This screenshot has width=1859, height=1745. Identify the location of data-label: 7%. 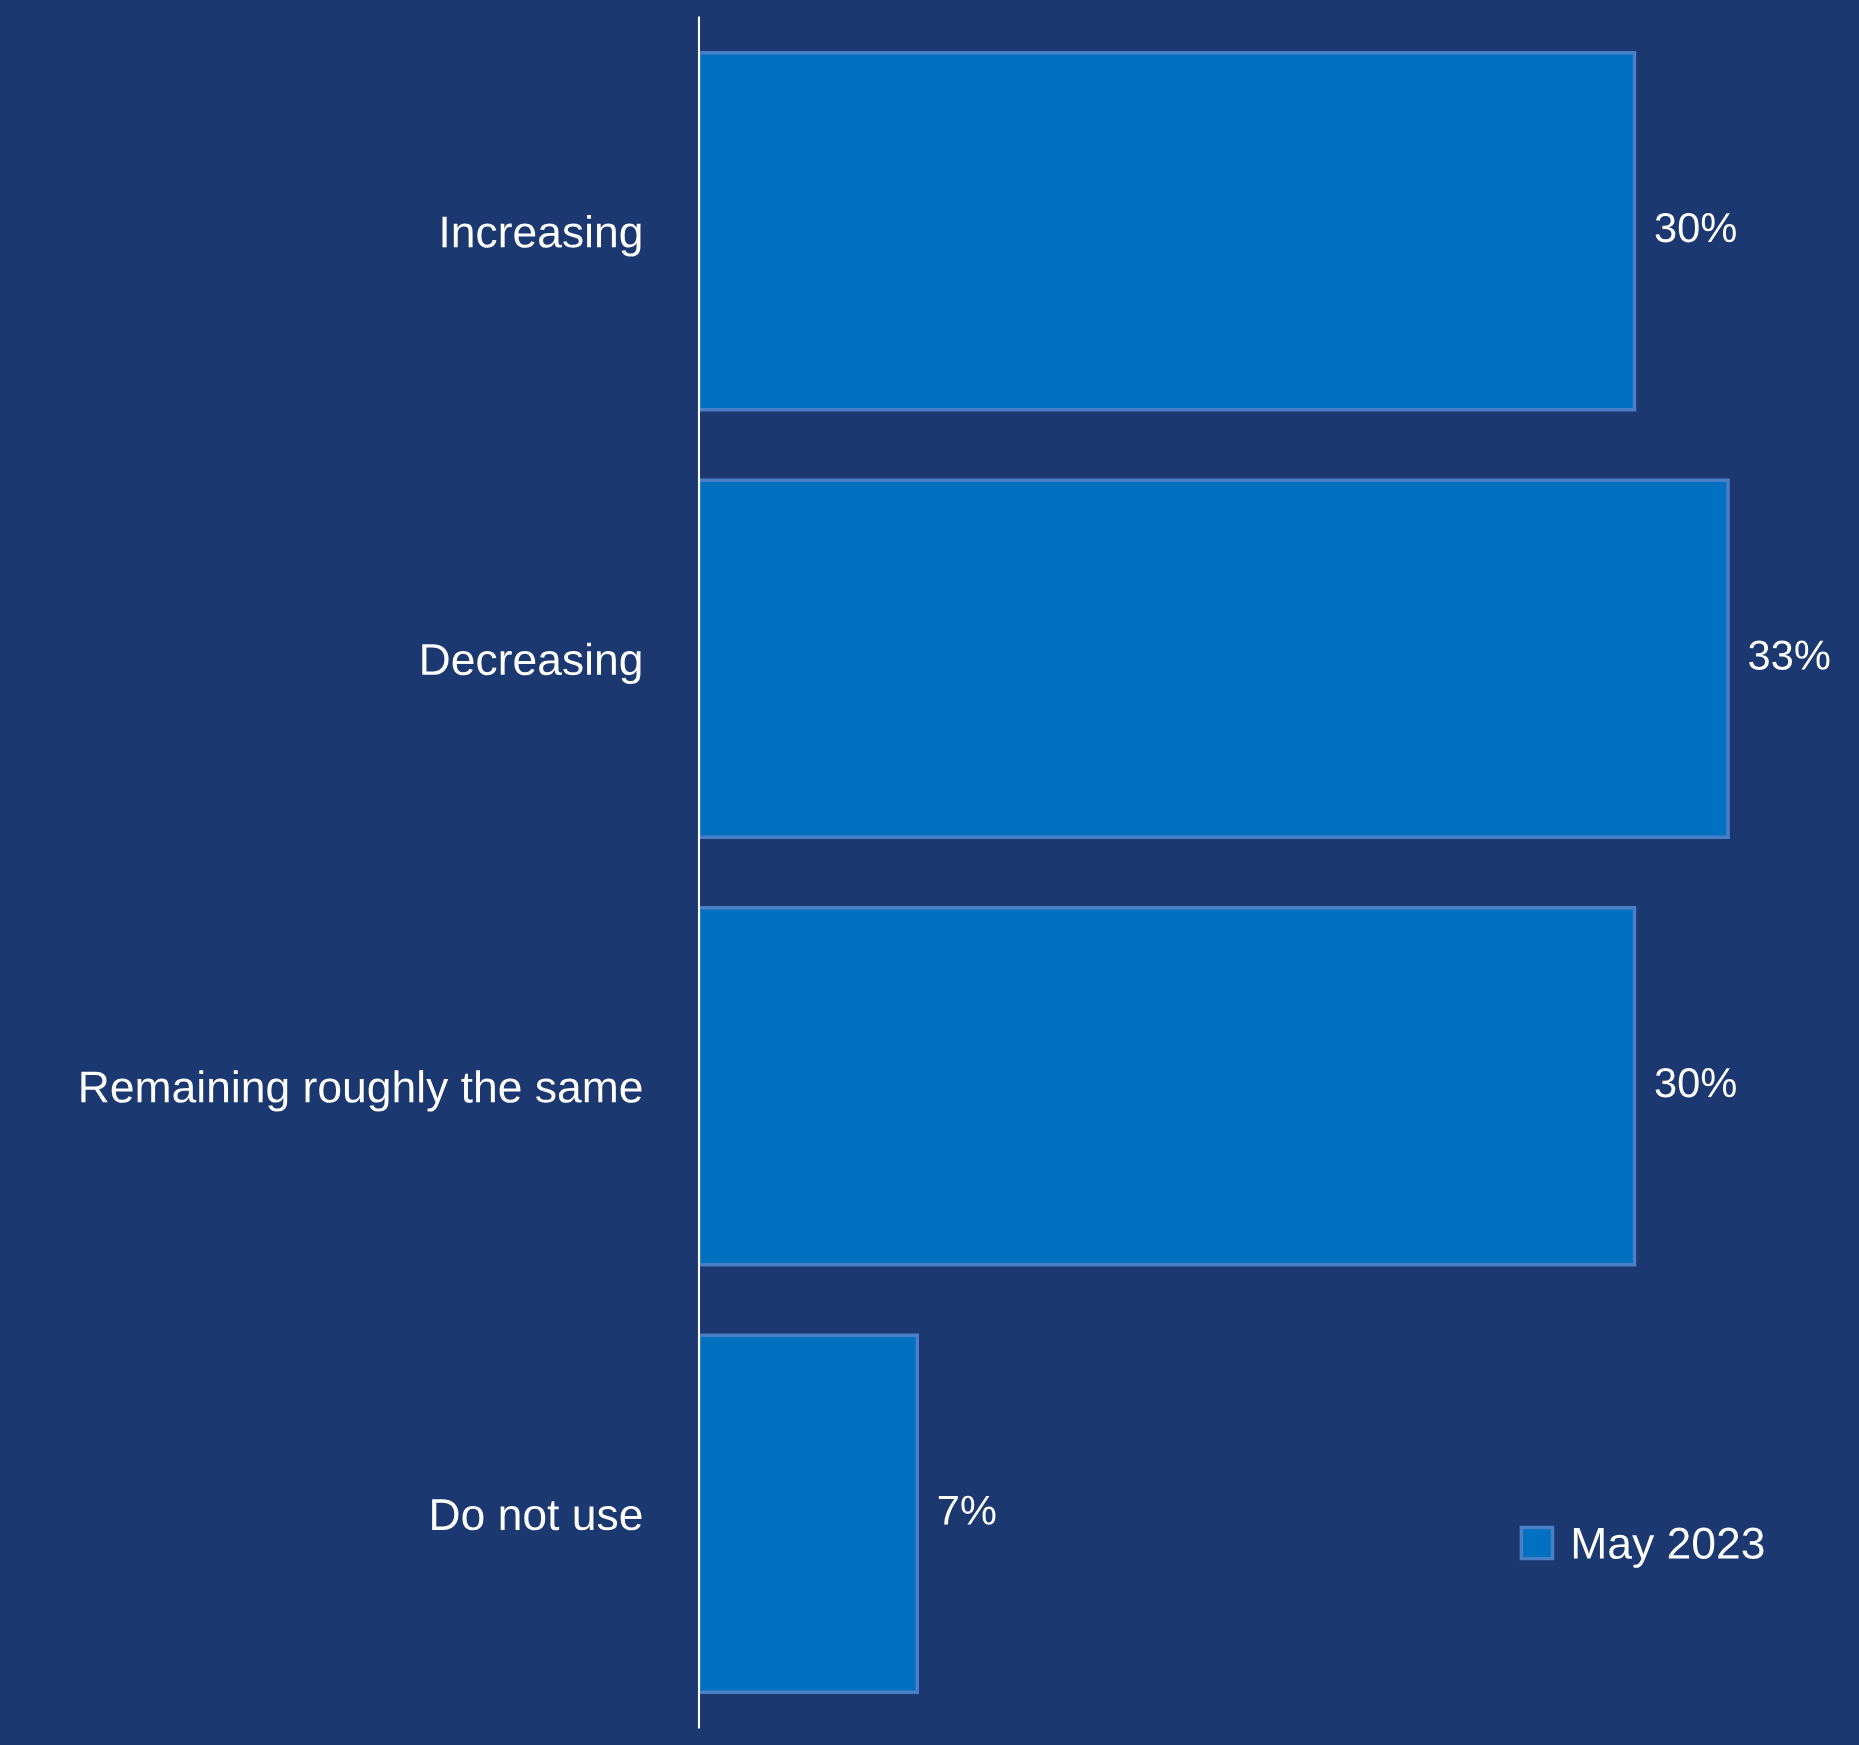
(967, 1510).